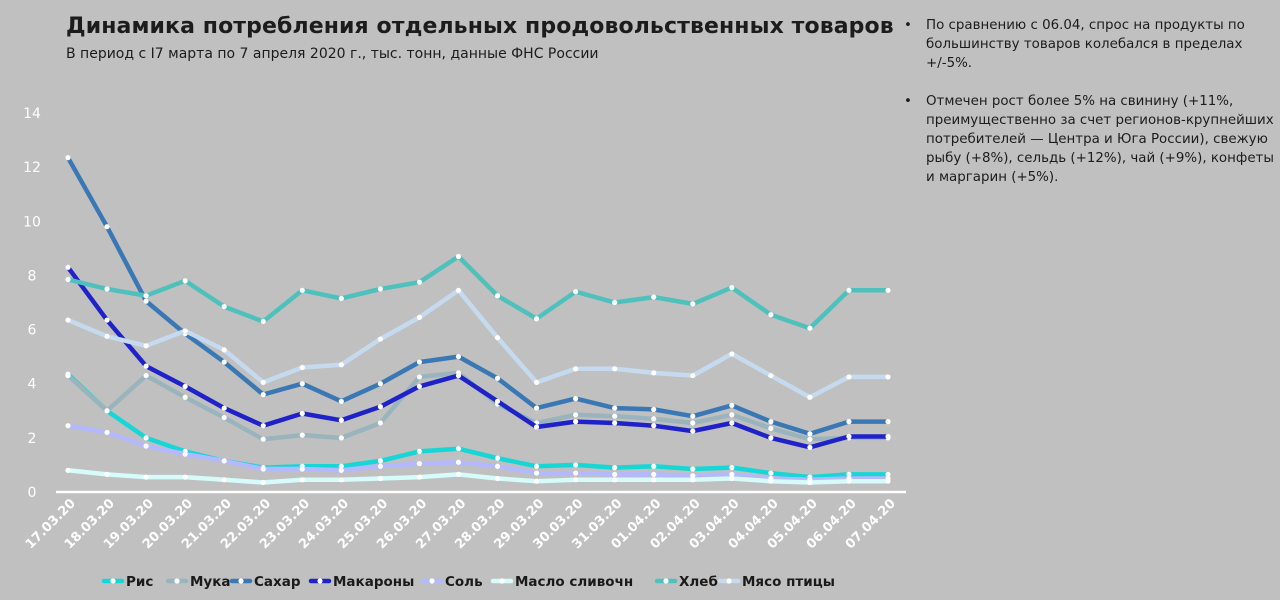 The width and height of the screenshot is (1280, 600). What do you see at coordinates (32, 385) in the screenshot?
I see `y-tick-label: 4` at bounding box center [32, 385].